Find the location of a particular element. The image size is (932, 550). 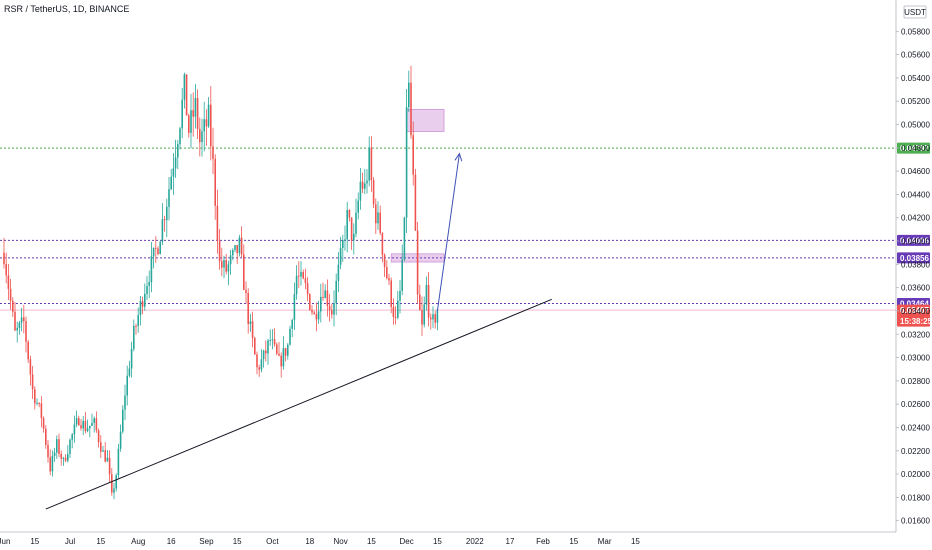

price-tag-label: 0.04797 is located at coordinates (914, 148).